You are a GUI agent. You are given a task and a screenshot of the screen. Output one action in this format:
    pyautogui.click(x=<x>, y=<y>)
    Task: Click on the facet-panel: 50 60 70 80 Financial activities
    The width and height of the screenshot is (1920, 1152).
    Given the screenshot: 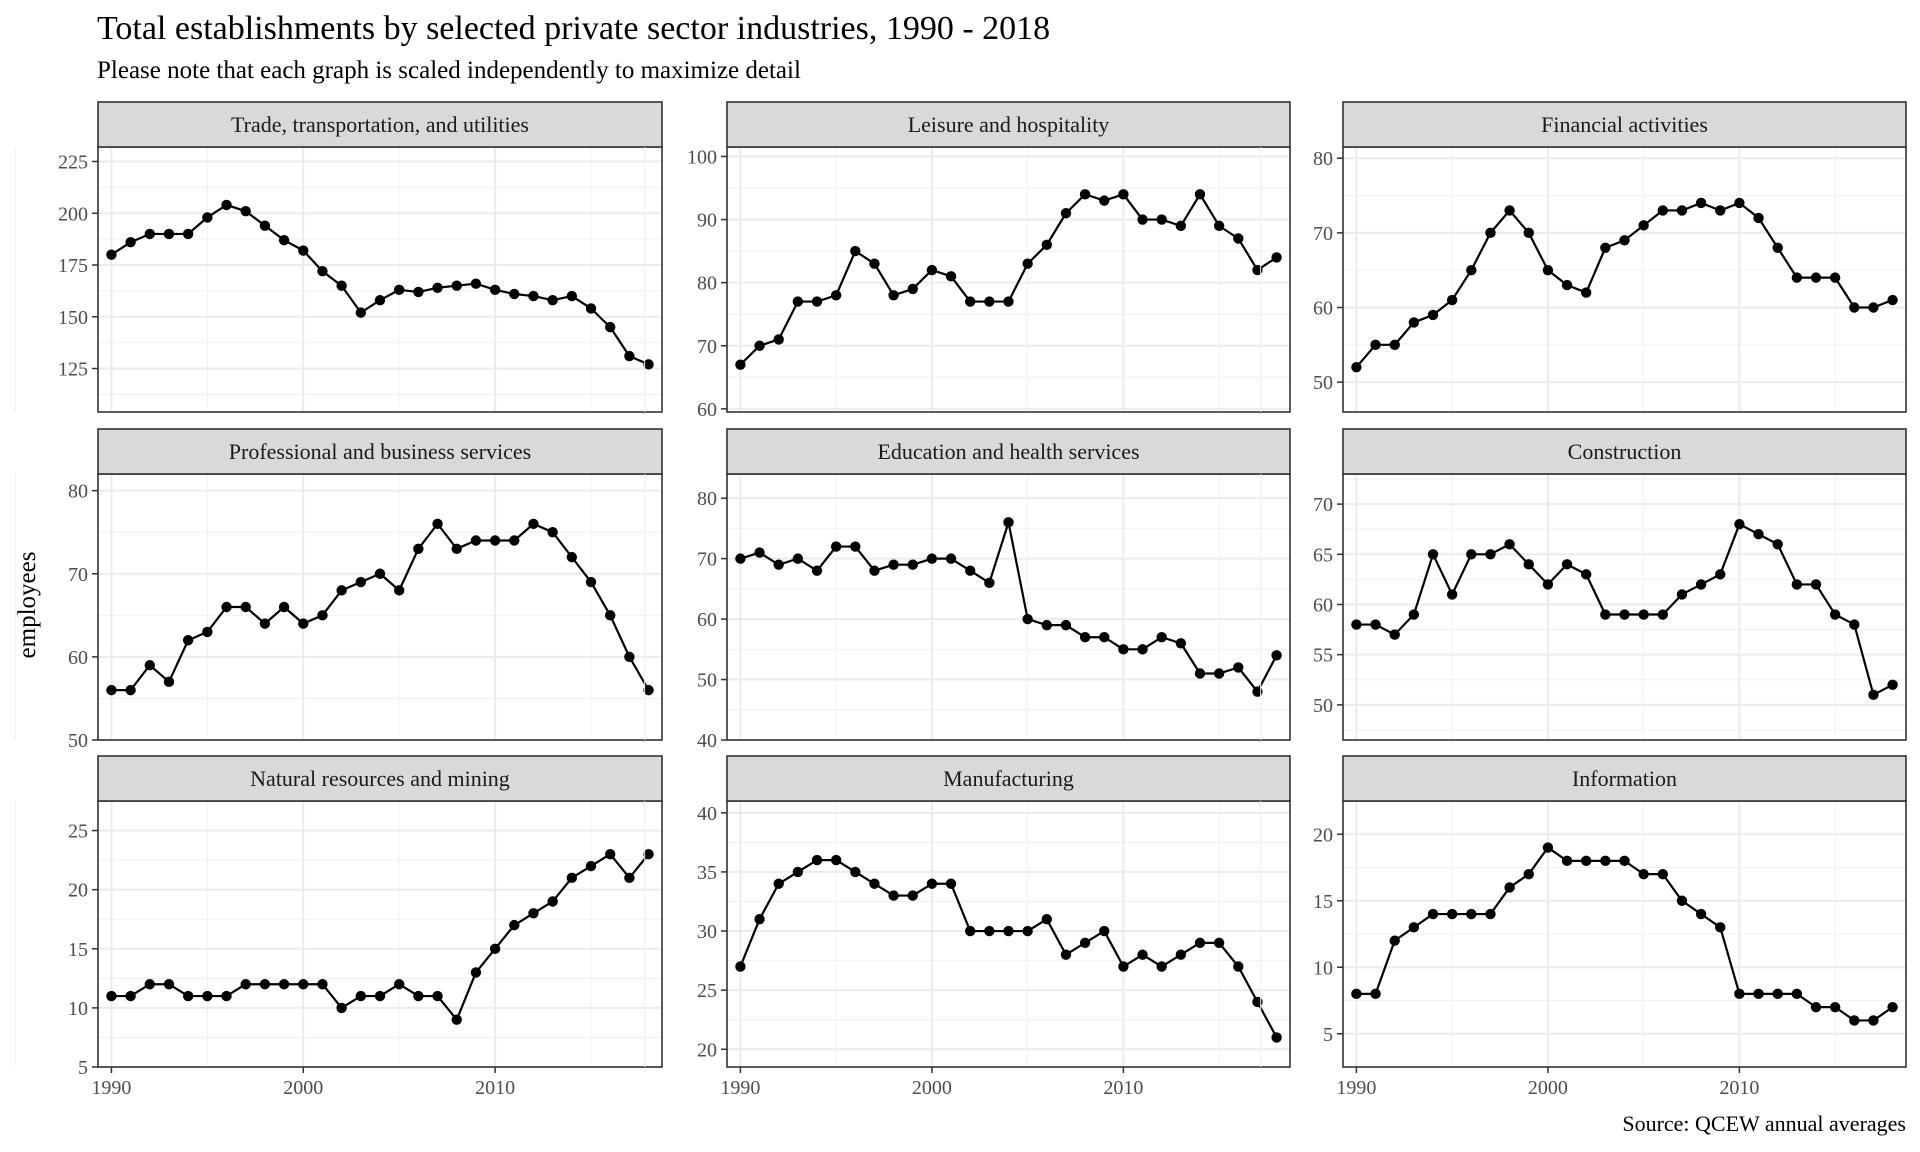 What is the action you would take?
    pyautogui.click(x=1583, y=257)
    